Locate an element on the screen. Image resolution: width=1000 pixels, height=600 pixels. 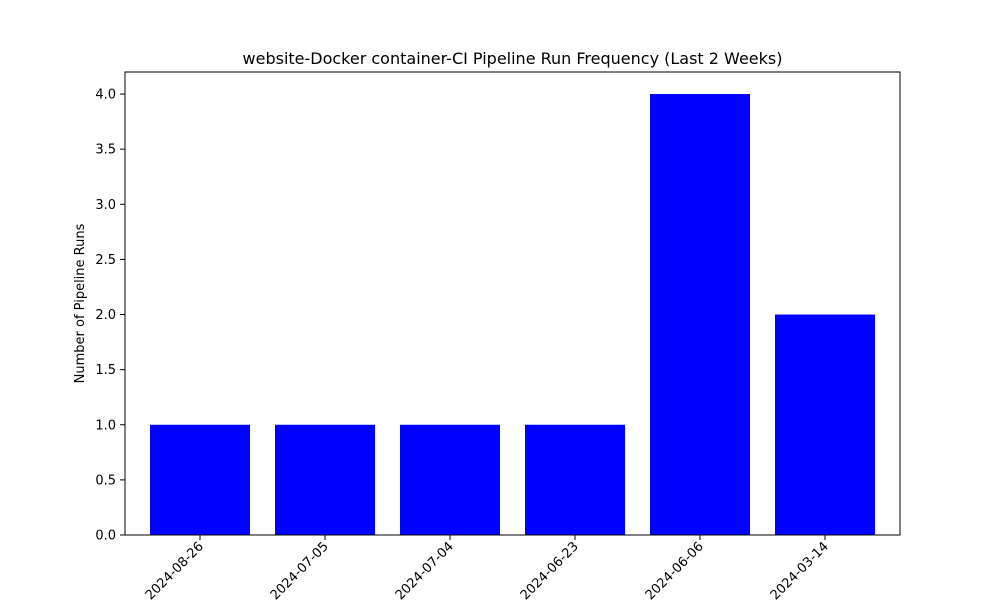
y-tick-label: 0.5 is located at coordinates (105, 480).